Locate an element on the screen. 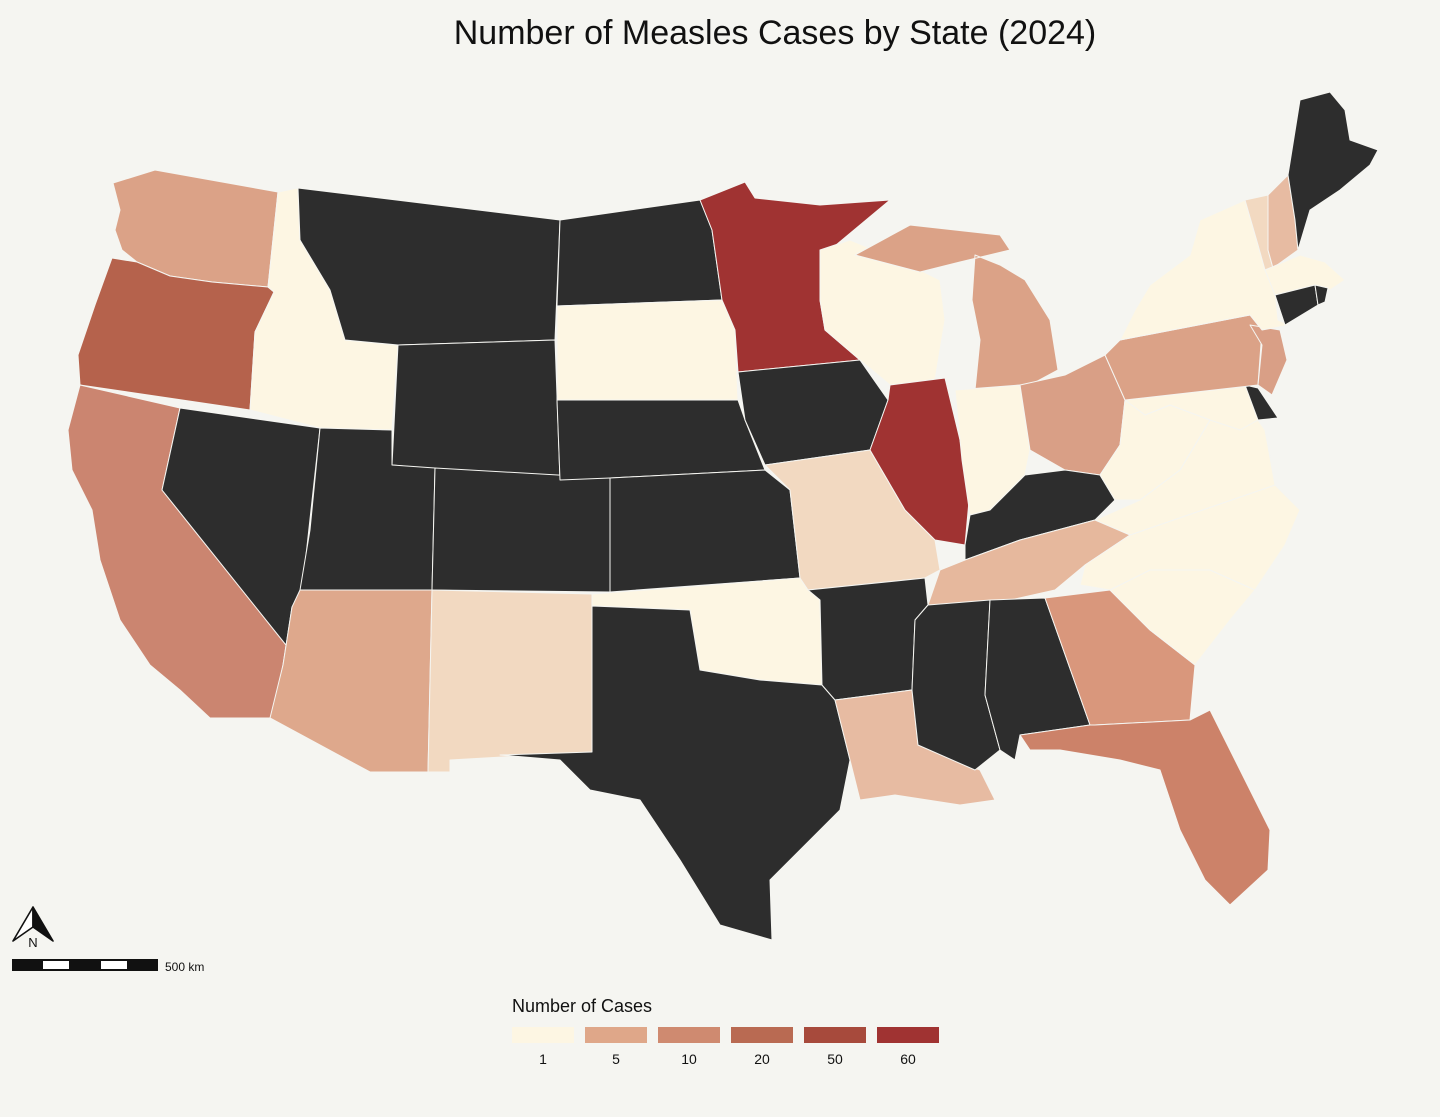 The image size is (1440, 1117). legend-item: 5 is located at coordinates (616, 1047).